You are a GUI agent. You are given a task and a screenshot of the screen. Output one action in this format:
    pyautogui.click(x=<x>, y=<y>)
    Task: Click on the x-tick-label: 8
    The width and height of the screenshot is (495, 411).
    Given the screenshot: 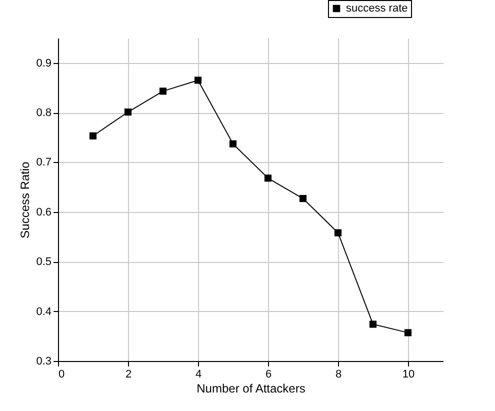 What is the action you would take?
    pyautogui.click(x=338, y=374)
    